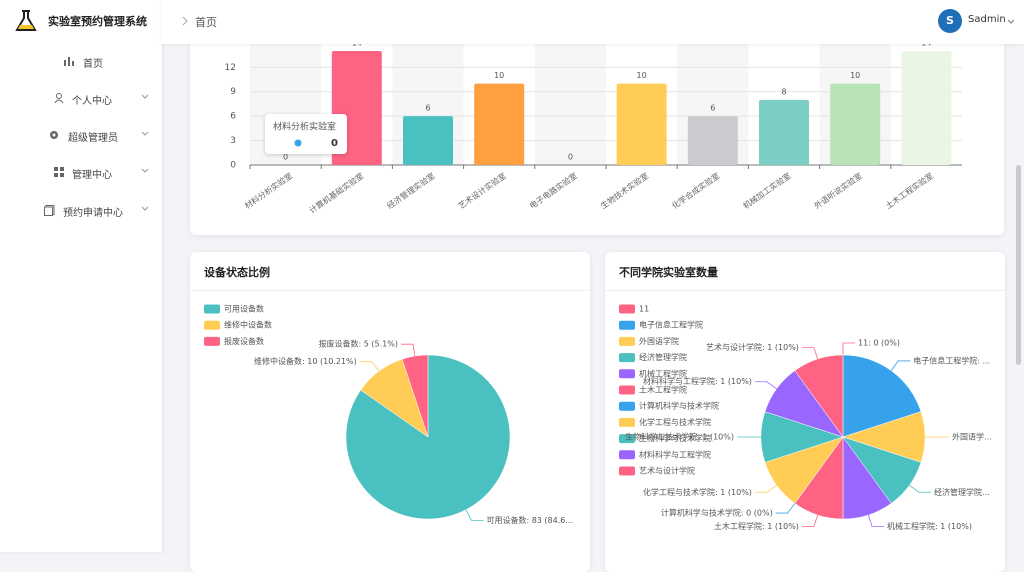  I want to click on x-tick-label: 艺术设计实验室, so click(482, 190).